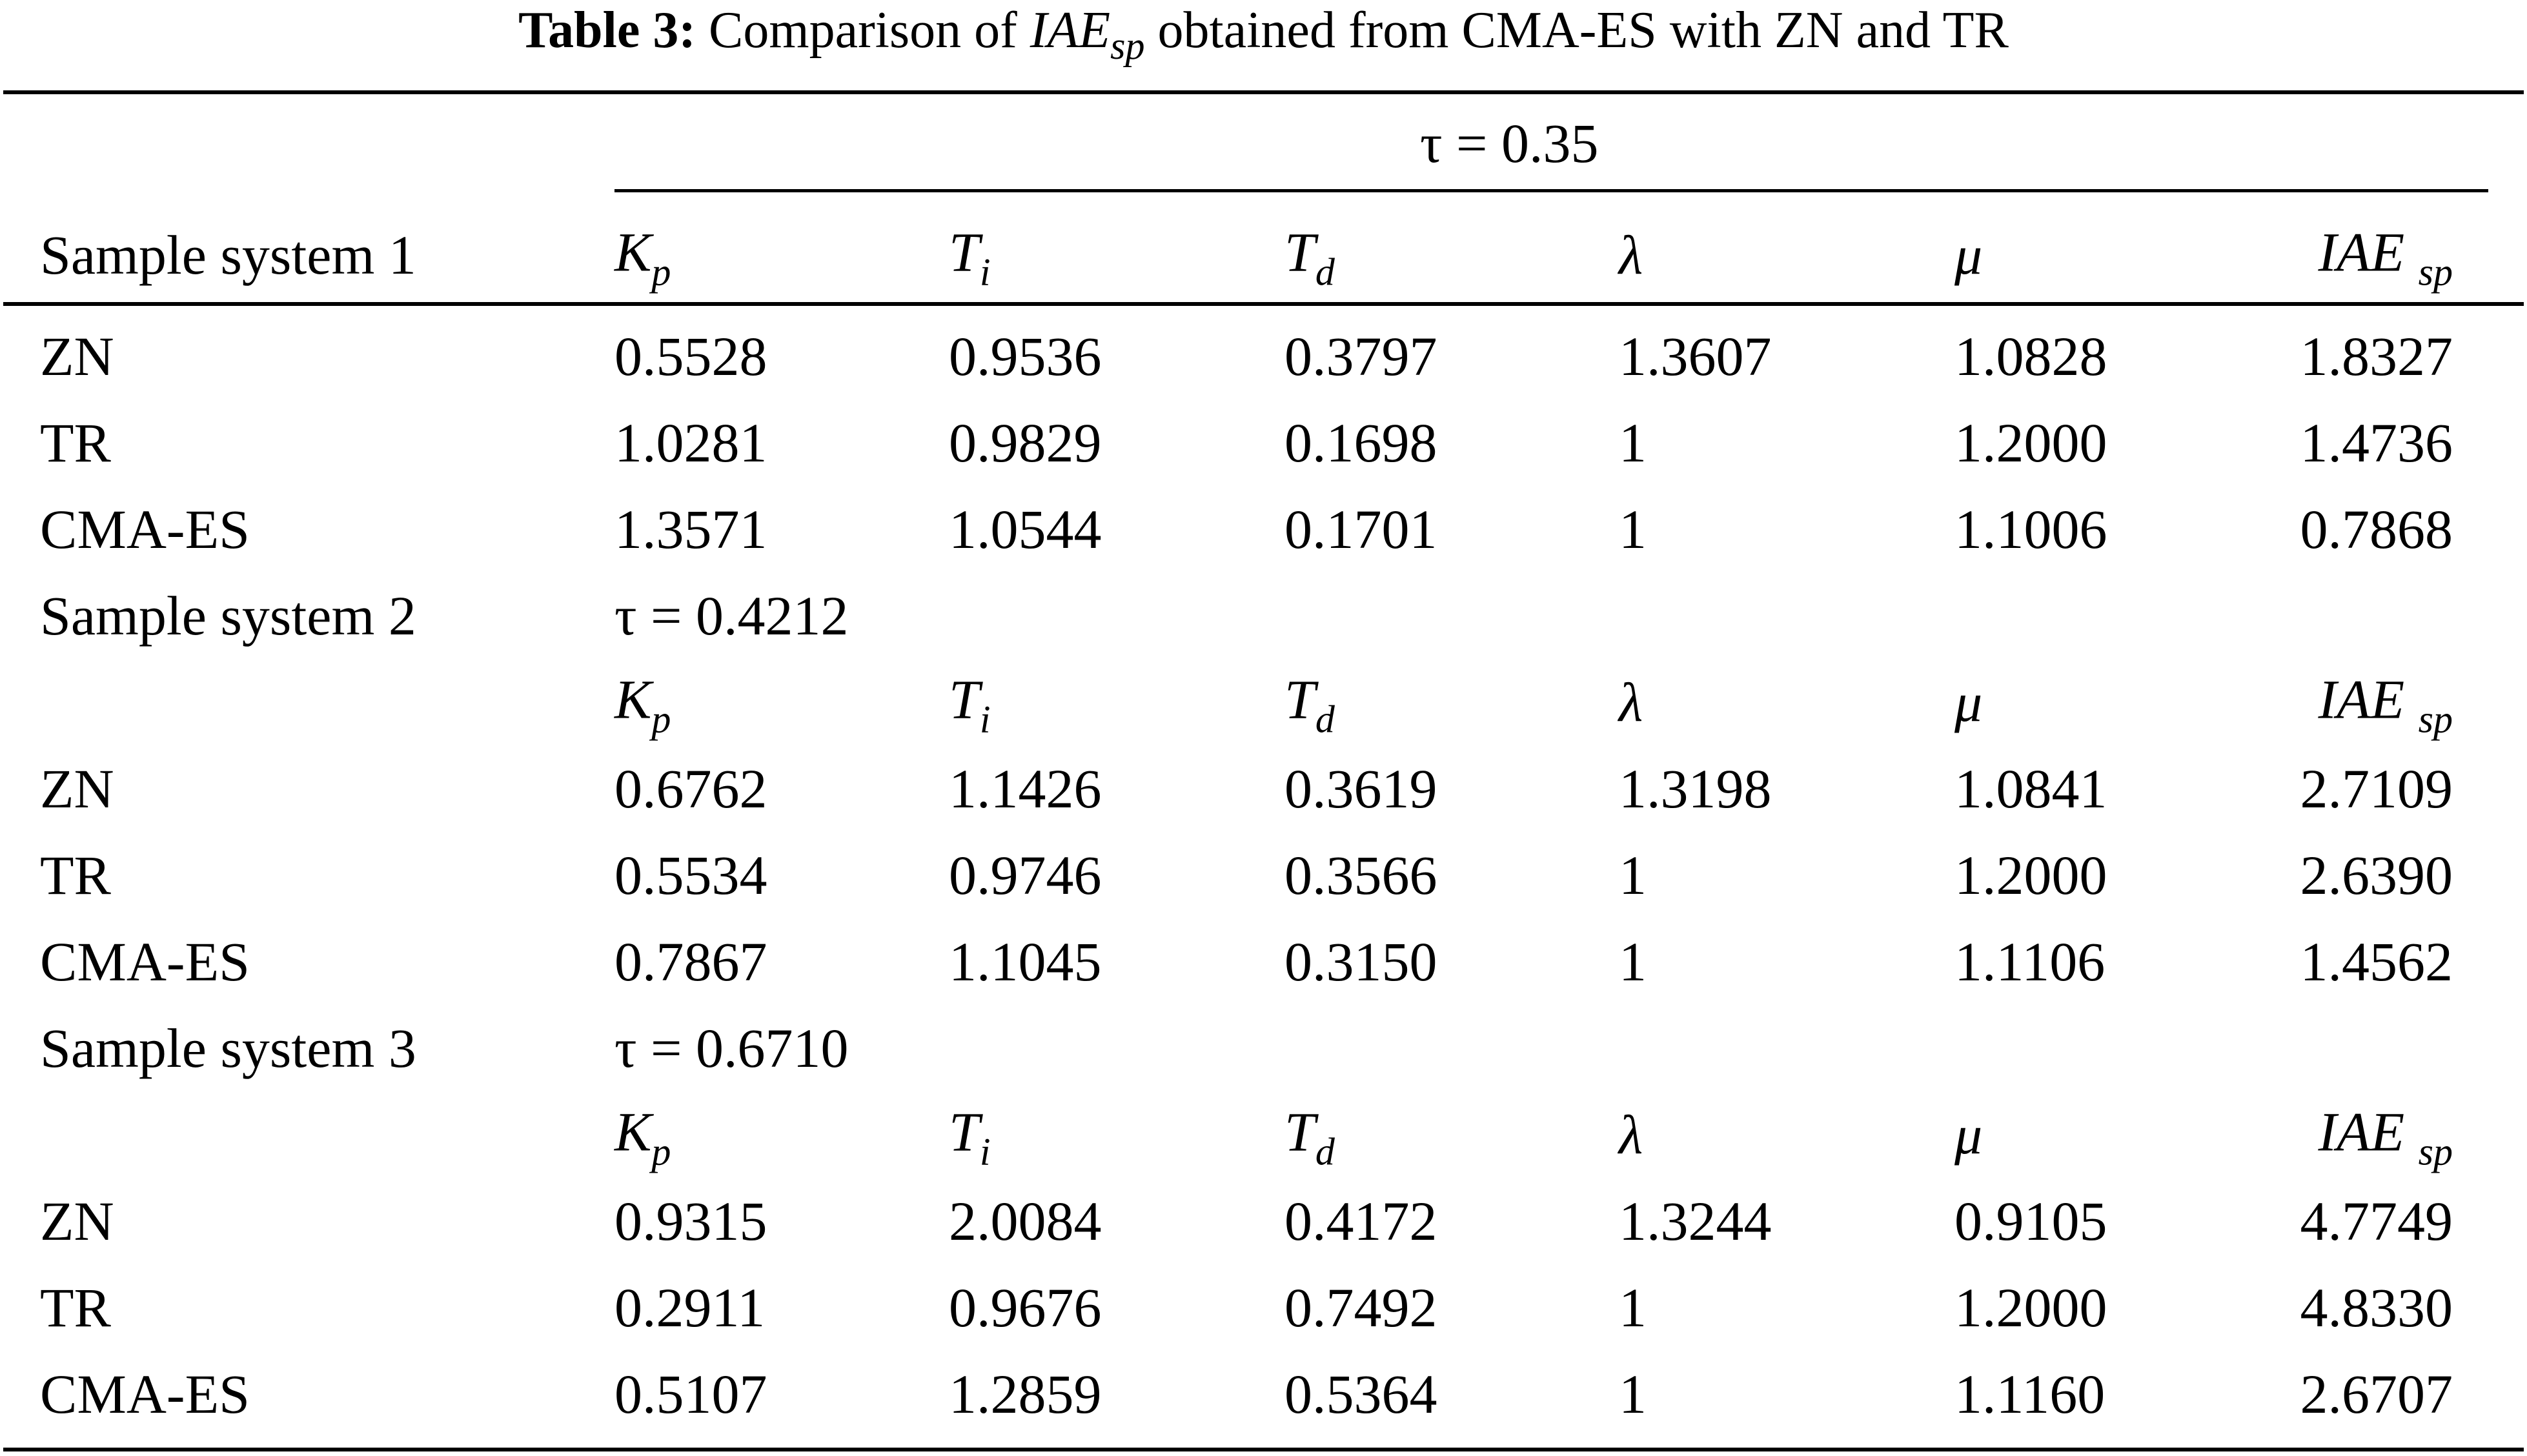 The image size is (2527, 1456). I want to click on table-cell: 0.9676, so click(1025, 1308).